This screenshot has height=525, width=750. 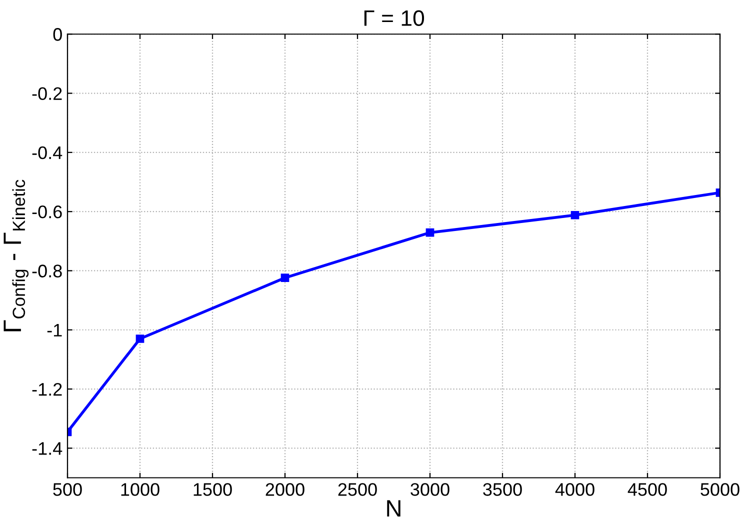 What do you see at coordinates (502, 489) in the screenshot?
I see `x-tick-label: 3500` at bounding box center [502, 489].